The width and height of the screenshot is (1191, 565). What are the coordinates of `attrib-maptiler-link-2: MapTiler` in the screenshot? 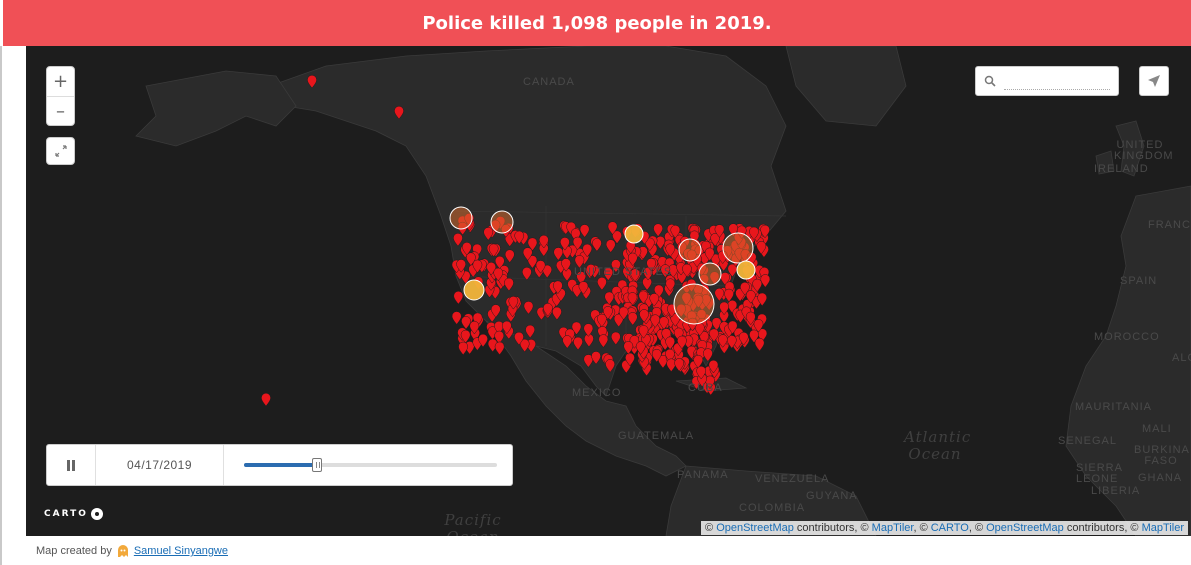 It's located at (1162, 528).